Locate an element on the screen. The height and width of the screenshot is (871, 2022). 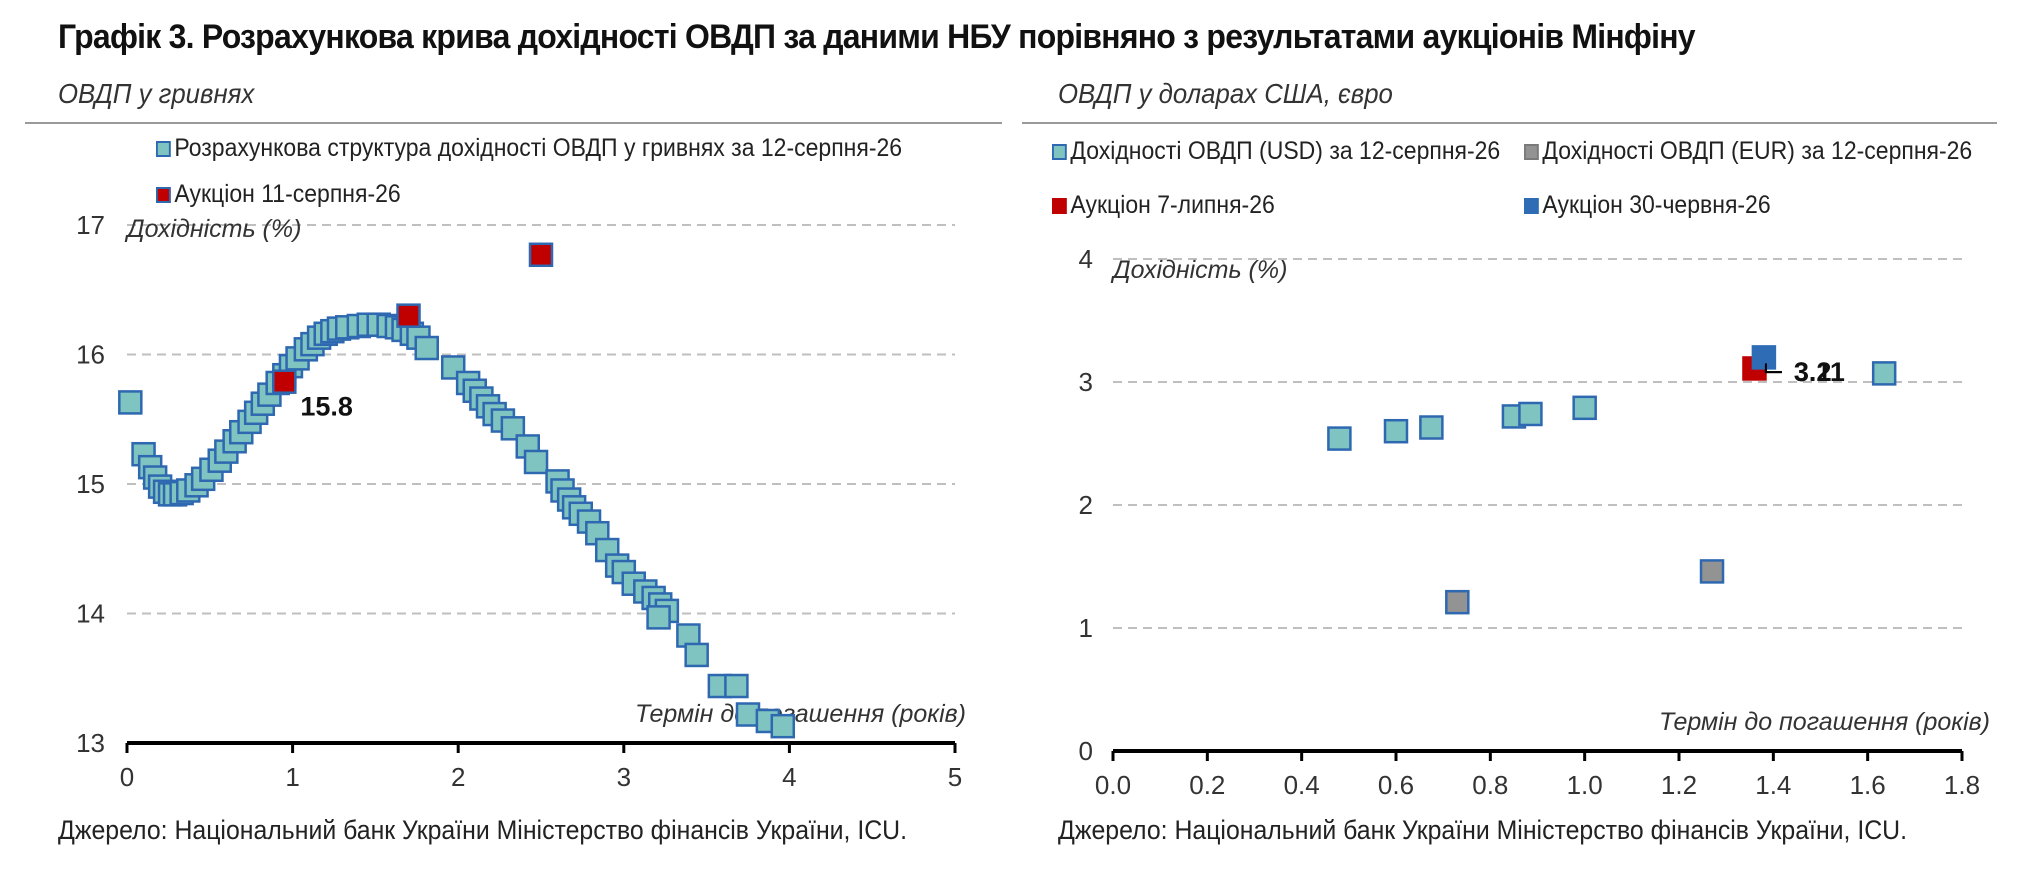
x-tick-label: 0.8 is located at coordinates (1490, 785).